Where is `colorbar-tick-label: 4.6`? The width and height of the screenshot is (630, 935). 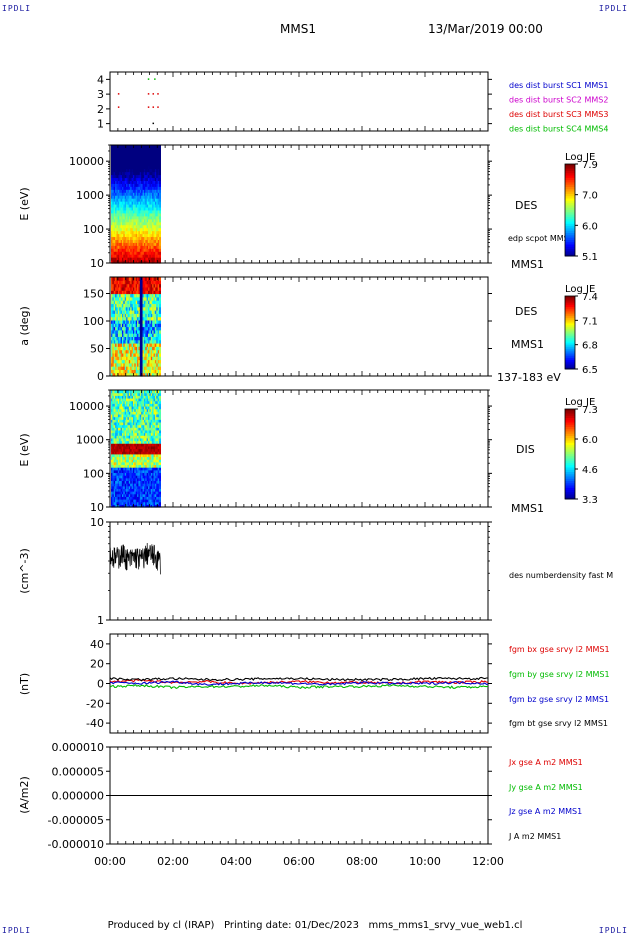
colorbar-tick-label: 4.6 is located at coordinates (590, 470).